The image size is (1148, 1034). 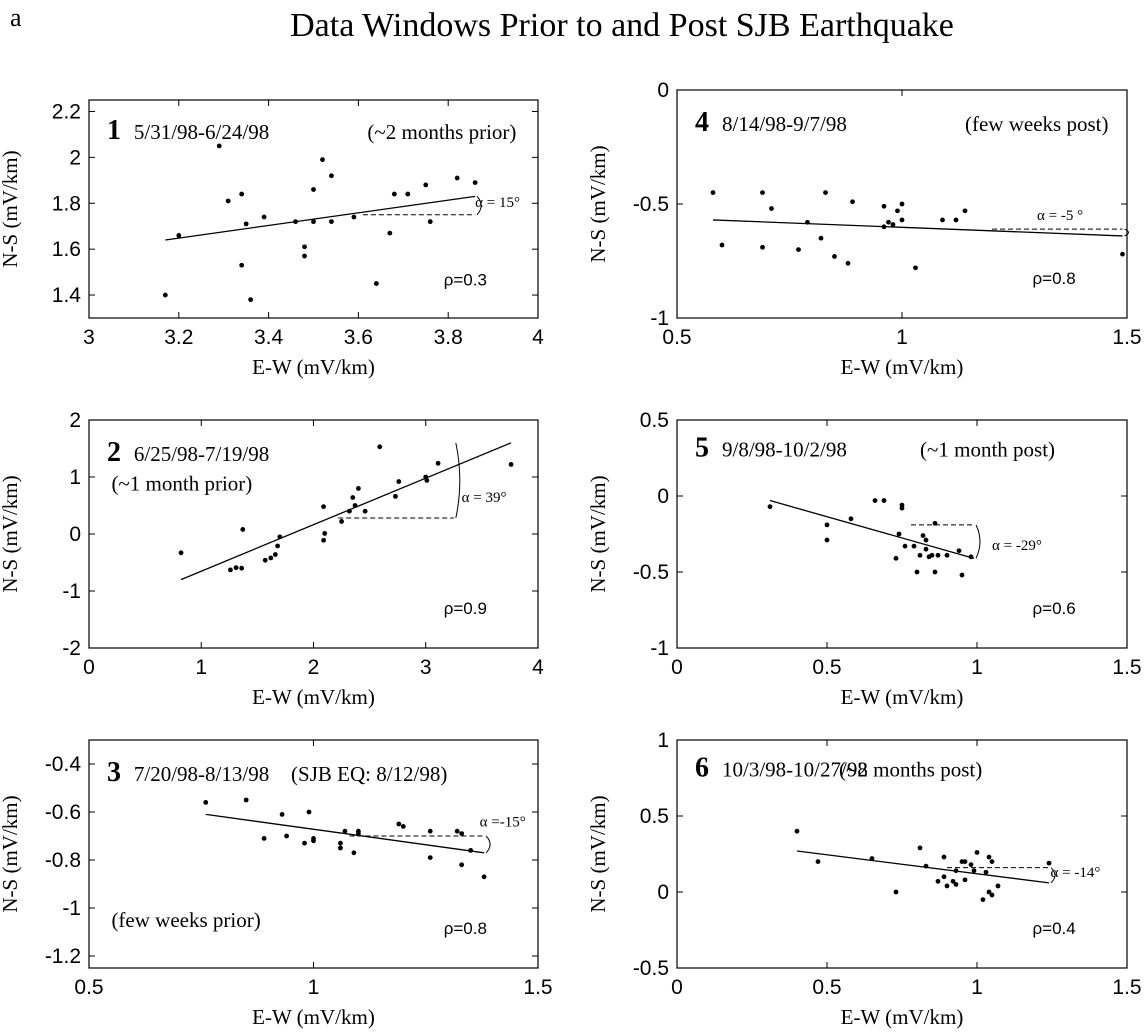 What do you see at coordinates (185, 920) in the screenshot?
I see `period-note-secondary: (few weeks prior)` at bounding box center [185, 920].